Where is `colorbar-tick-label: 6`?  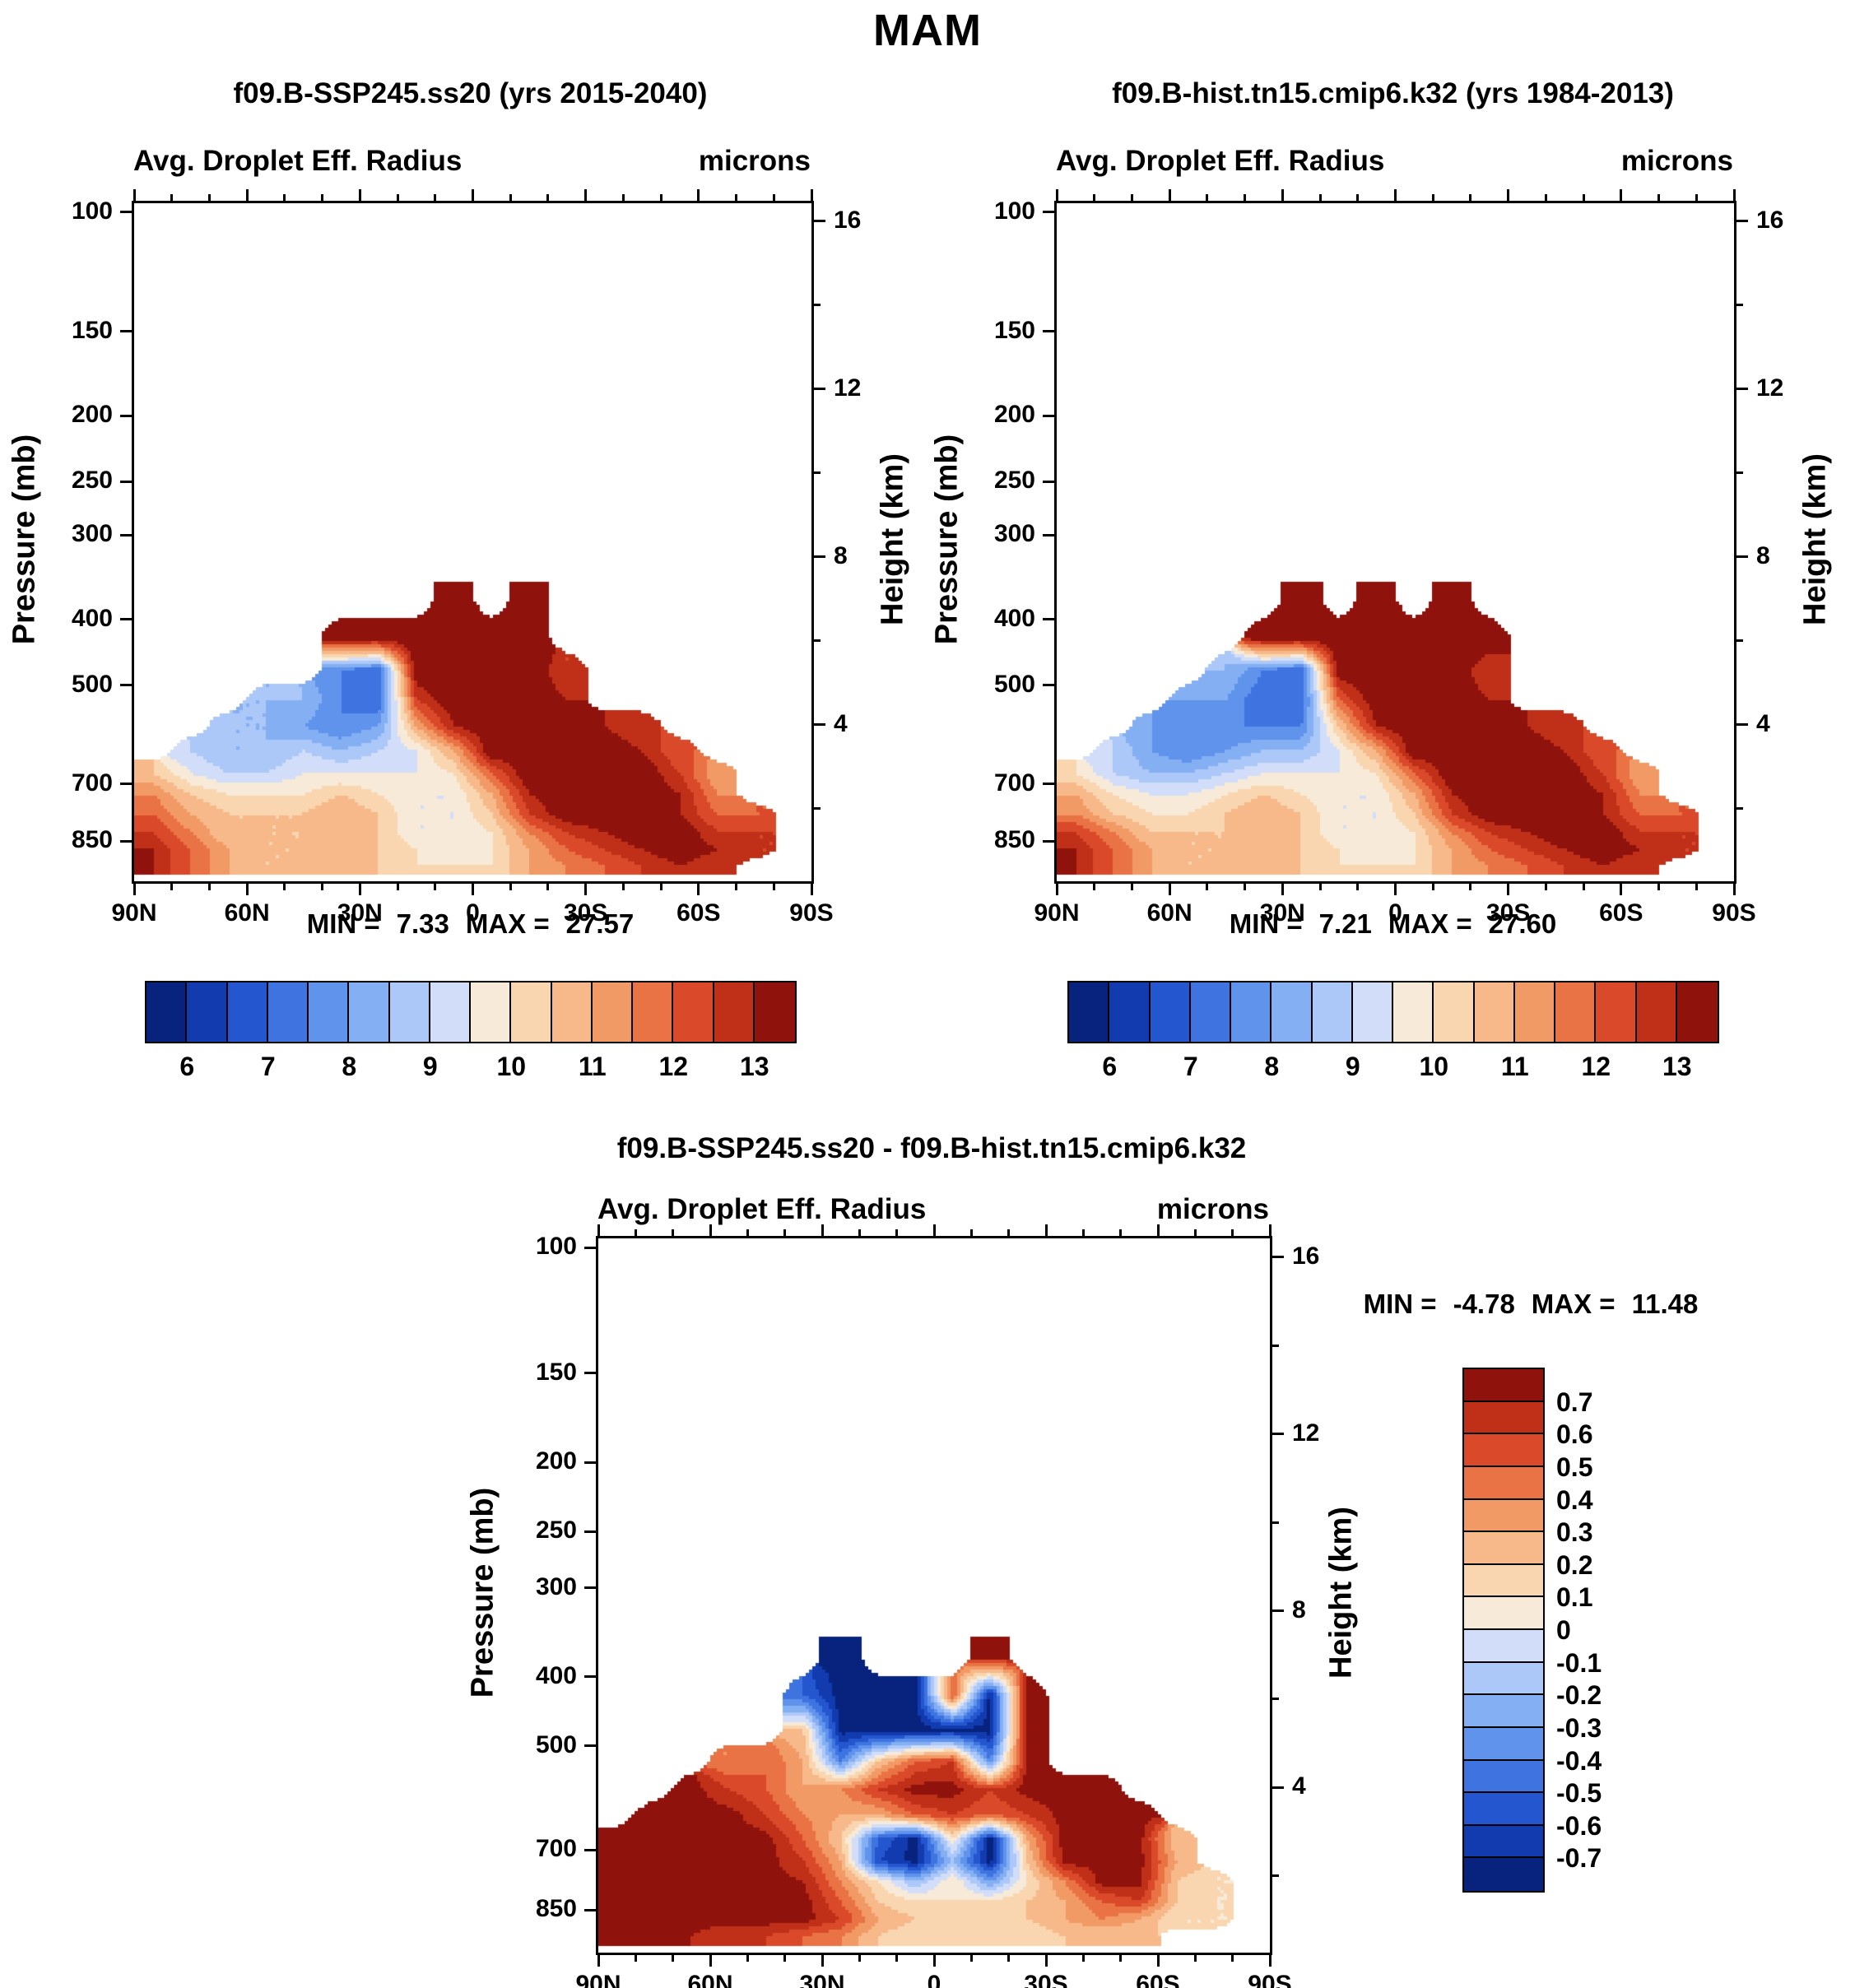
colorbar-tick-label: 6 is located at coordinates (1110, 1066).